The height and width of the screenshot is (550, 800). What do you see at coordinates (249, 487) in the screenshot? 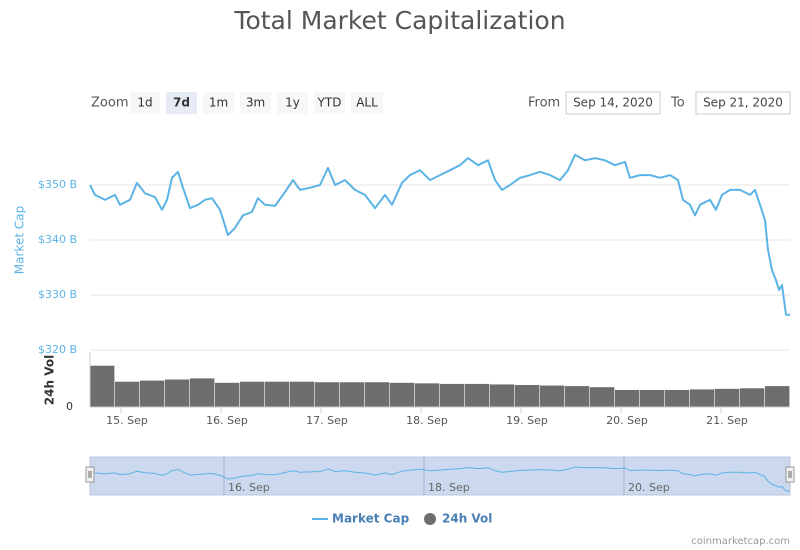
I see `navigator-tick-label: 16. Sep` at bounding box center [249, 487].